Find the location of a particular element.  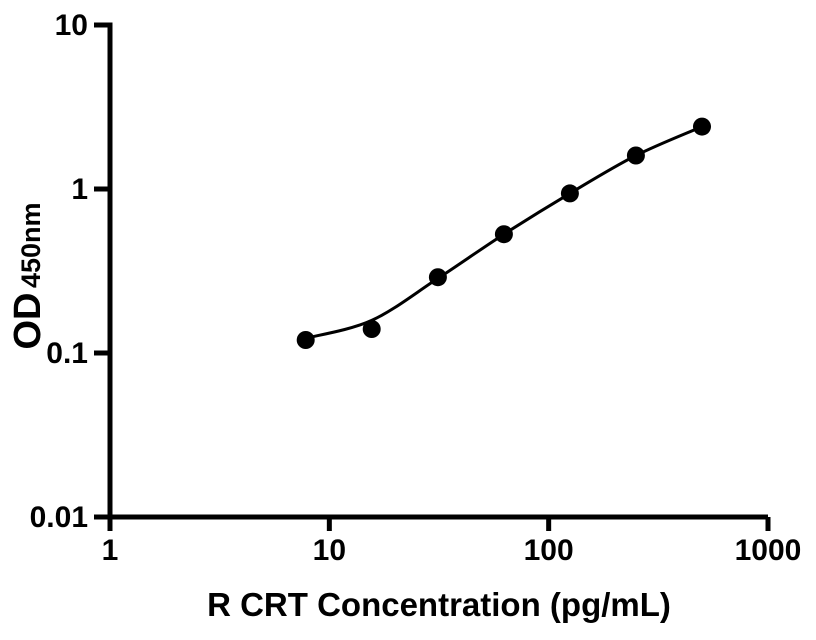

x-tick-label: 1 is located at coordinates (110, 550).